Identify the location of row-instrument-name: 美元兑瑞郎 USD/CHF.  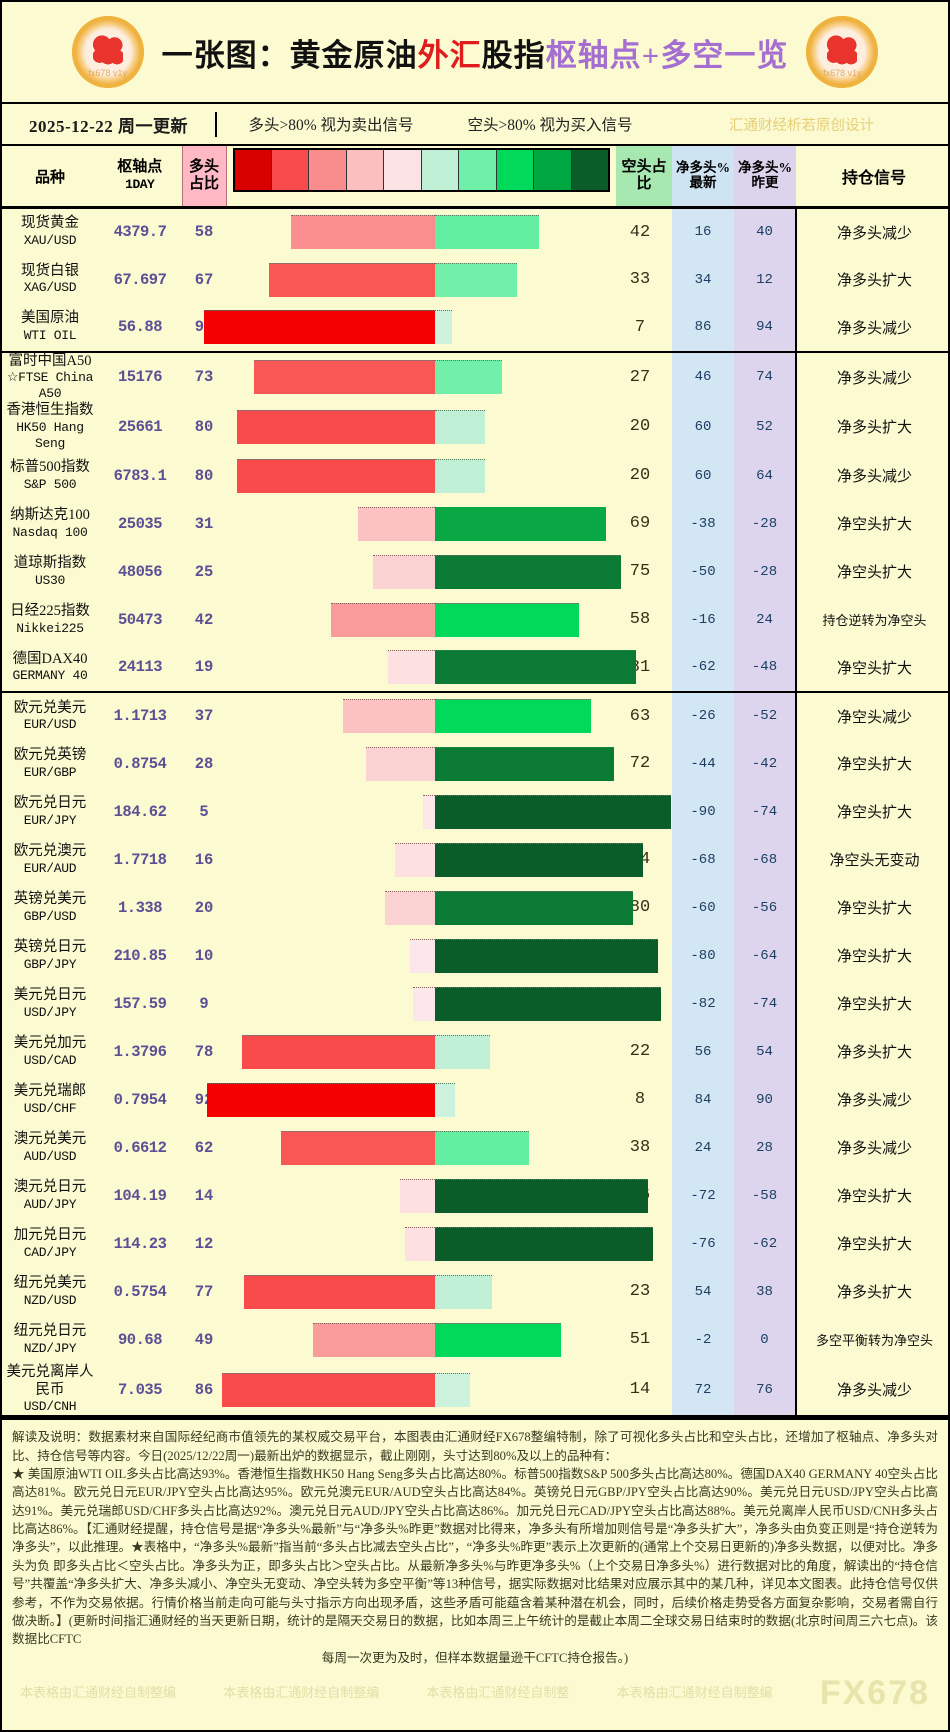
(50, 1100).